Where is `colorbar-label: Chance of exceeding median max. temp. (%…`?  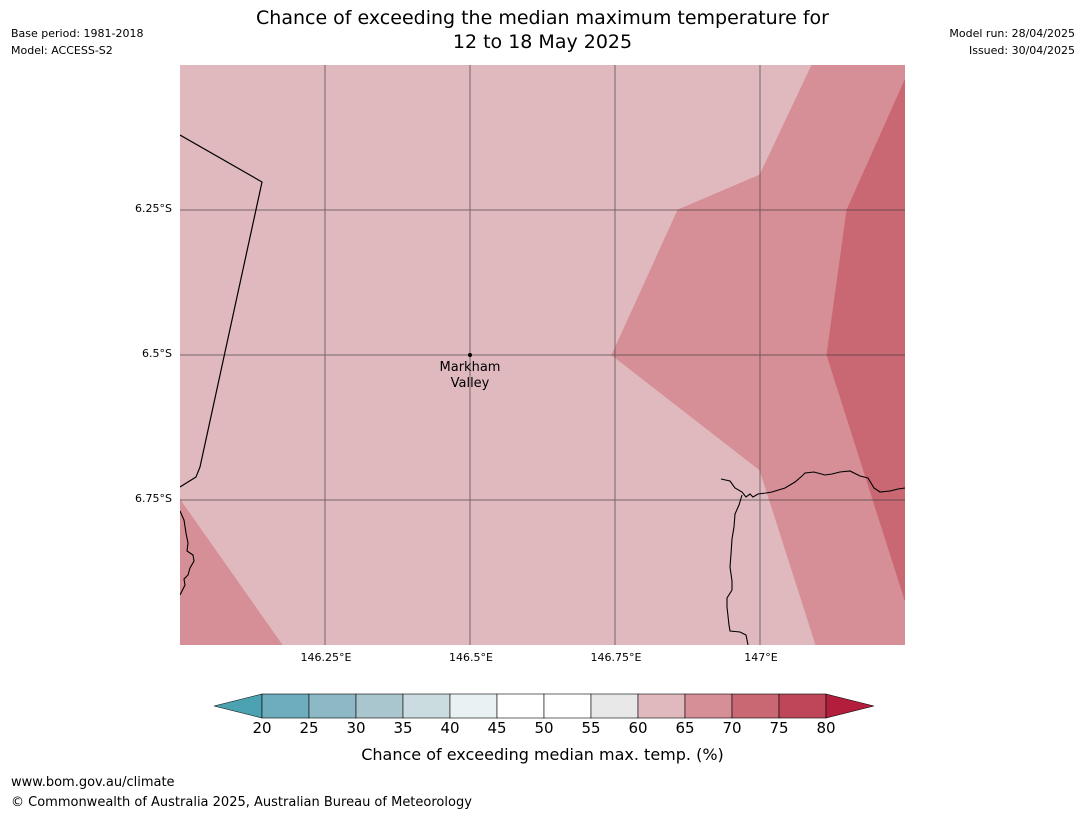 colorbar-label: Chance of exceeding median max. temp. (%… is located at coordinates (542, 754).